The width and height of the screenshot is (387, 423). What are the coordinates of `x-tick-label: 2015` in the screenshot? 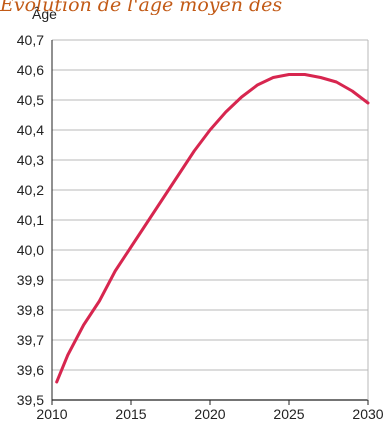 It's located at (130, 414).